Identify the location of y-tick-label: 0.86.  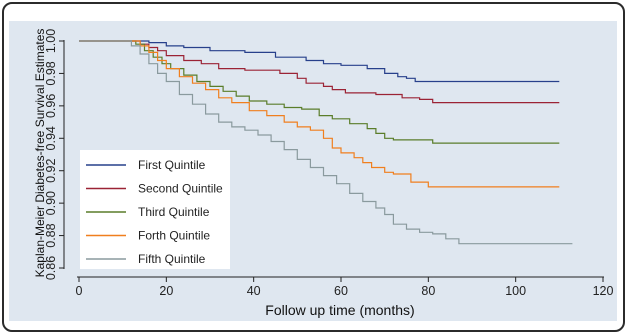
(51, 268).